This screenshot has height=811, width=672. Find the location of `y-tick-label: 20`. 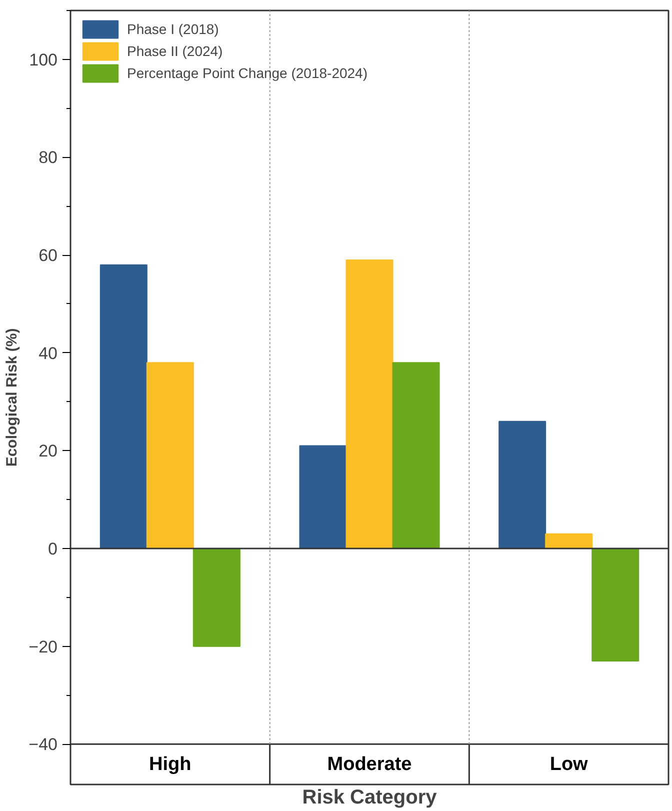

y-tick-label: 20 is located at coordinates (48, 451).